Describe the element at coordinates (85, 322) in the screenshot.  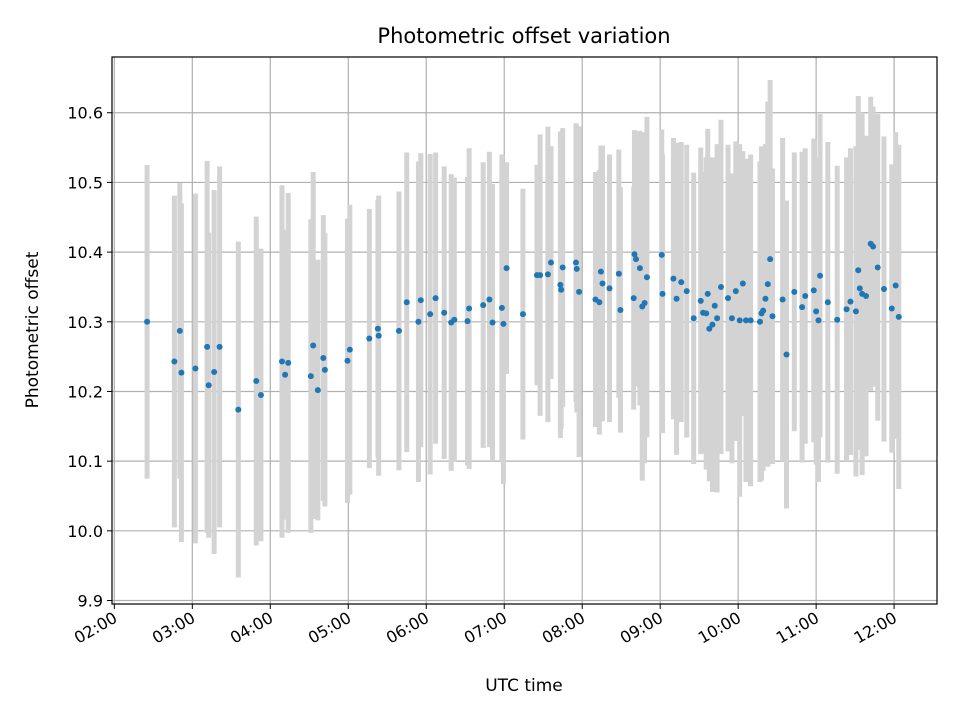
I see `y-tick-label: 10.3` at that location.